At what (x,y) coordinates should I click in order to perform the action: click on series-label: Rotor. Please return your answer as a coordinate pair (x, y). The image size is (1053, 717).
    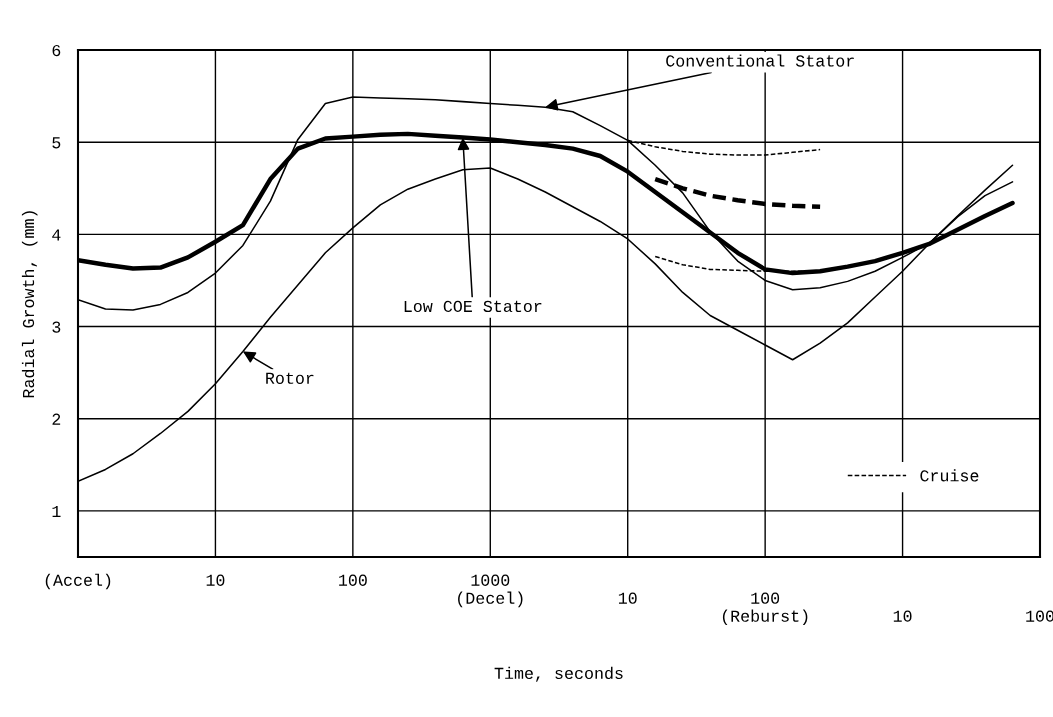
    Looking at the image, I should click on (290, 378).